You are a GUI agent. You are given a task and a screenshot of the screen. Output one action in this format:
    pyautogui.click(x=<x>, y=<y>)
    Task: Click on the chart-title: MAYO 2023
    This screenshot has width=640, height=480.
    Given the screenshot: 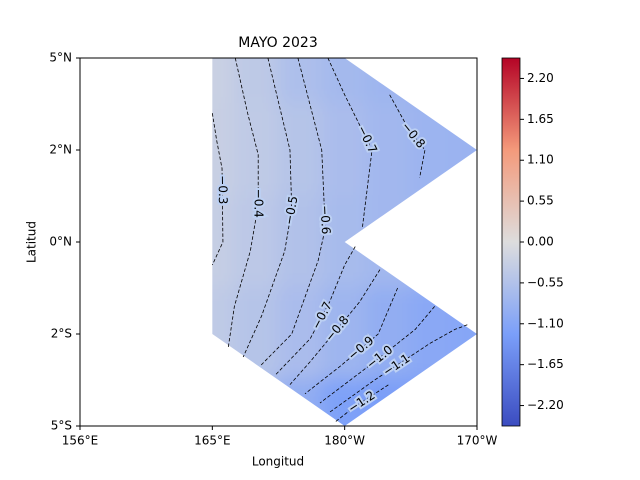 What is the action you would take?
    pyautogui.click(x=277, y=43)
    